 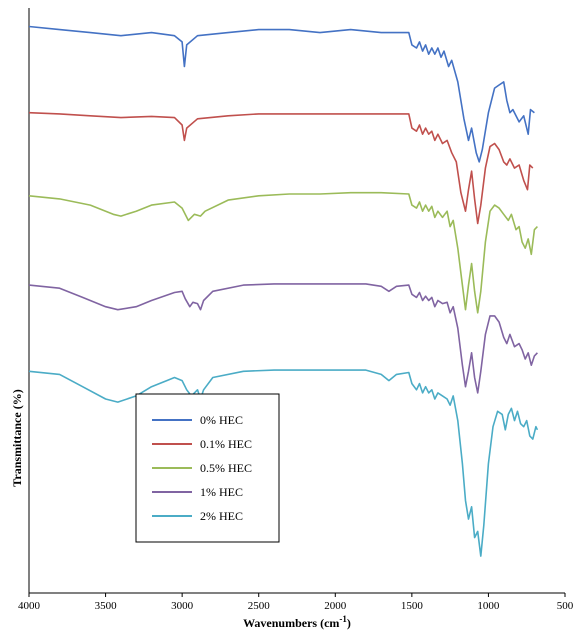 I want to click on x-axis-title: Wavenumbers (cm-1), so click(x=297, y=622).